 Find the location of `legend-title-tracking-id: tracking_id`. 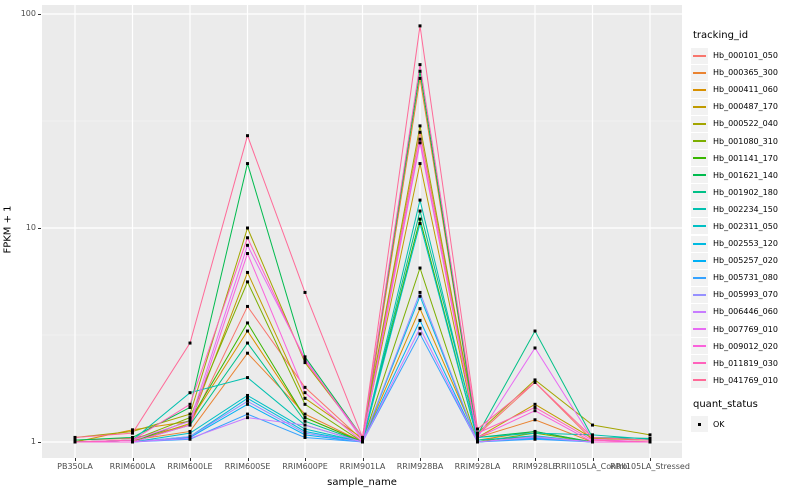

legend-title-tracking-id: tracking_id is located at coordinates (721, 35).